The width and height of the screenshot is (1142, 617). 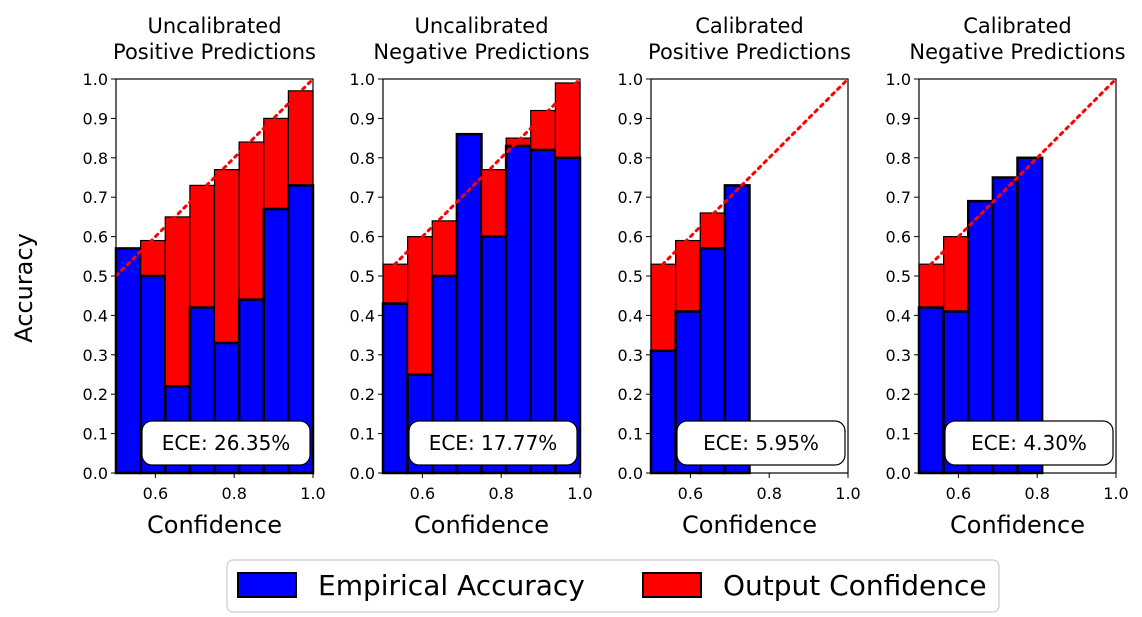 I want to click on legend-box, so click(x=613, y=586).